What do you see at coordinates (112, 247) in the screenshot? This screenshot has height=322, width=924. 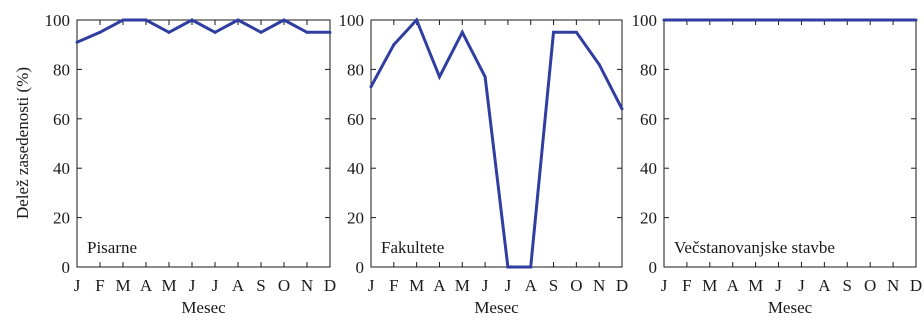 I see `panel-title: Pisarne` at bounding box center [112, 247].